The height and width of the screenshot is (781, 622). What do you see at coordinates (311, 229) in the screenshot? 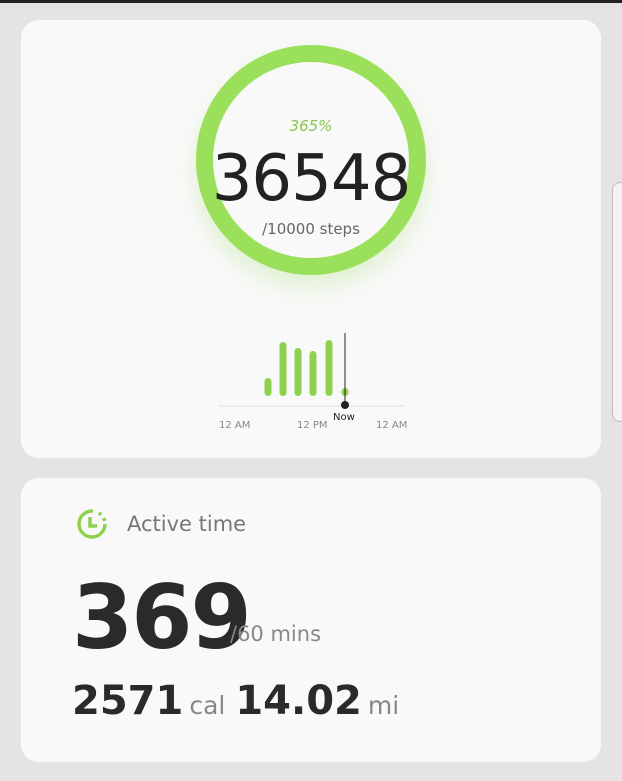
I see `steps-goal: /10000 steps` at bounding box center [311, 229].